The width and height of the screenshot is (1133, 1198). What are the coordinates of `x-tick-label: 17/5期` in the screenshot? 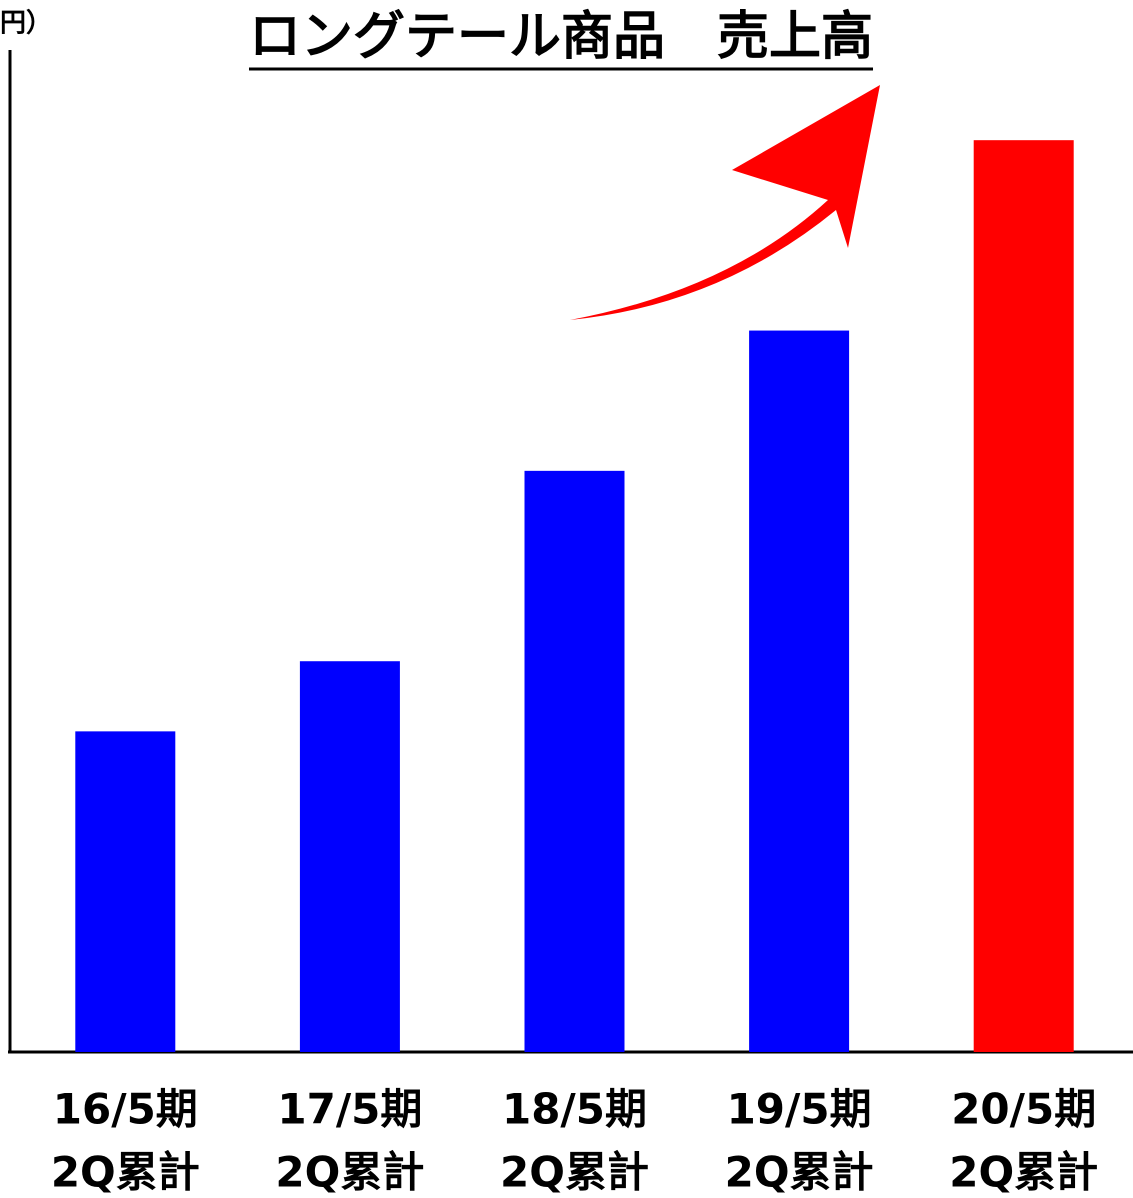 It's located at (349, 1109).